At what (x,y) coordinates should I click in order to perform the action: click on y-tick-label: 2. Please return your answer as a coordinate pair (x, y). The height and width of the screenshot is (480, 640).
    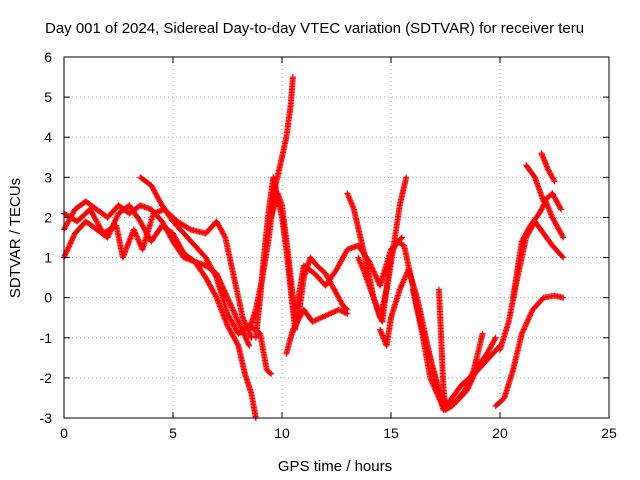
    Looking at the image, I should click on (48, 217).